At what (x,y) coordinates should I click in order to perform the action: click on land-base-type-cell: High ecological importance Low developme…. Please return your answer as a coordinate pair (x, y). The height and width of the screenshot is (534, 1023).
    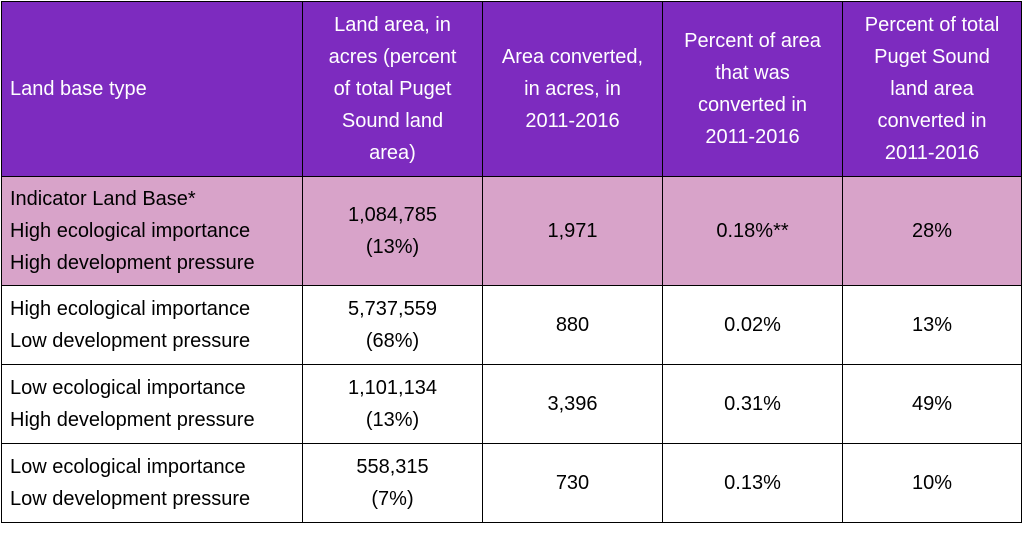
    Looking at the image, I should click on (152, 325).